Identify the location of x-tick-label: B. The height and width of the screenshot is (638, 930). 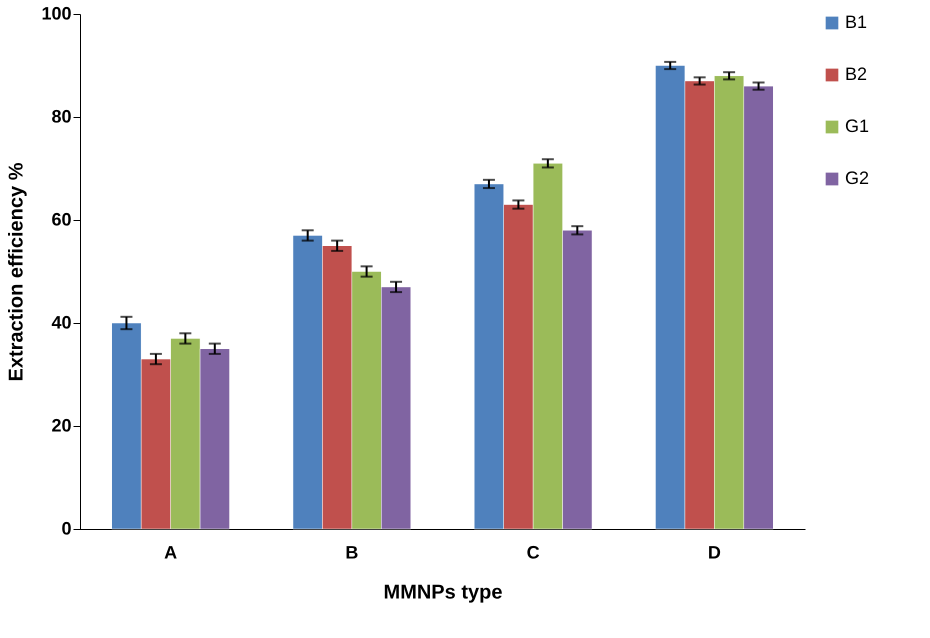
(351, 552).